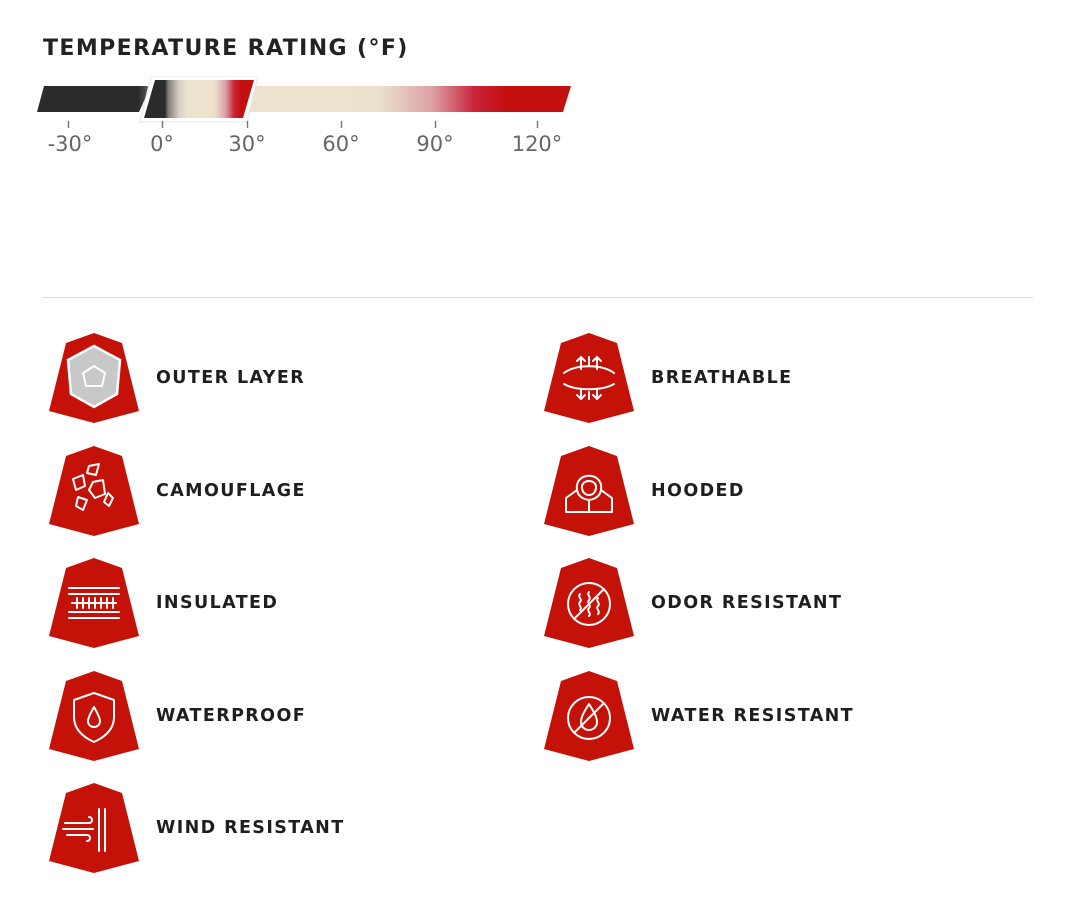 This screenshot has height=912, width=1080. What do you see at coordinates (589, 603) in the screenshot?
I see `odor-resistant-icon` at bounding box center [589, 603].